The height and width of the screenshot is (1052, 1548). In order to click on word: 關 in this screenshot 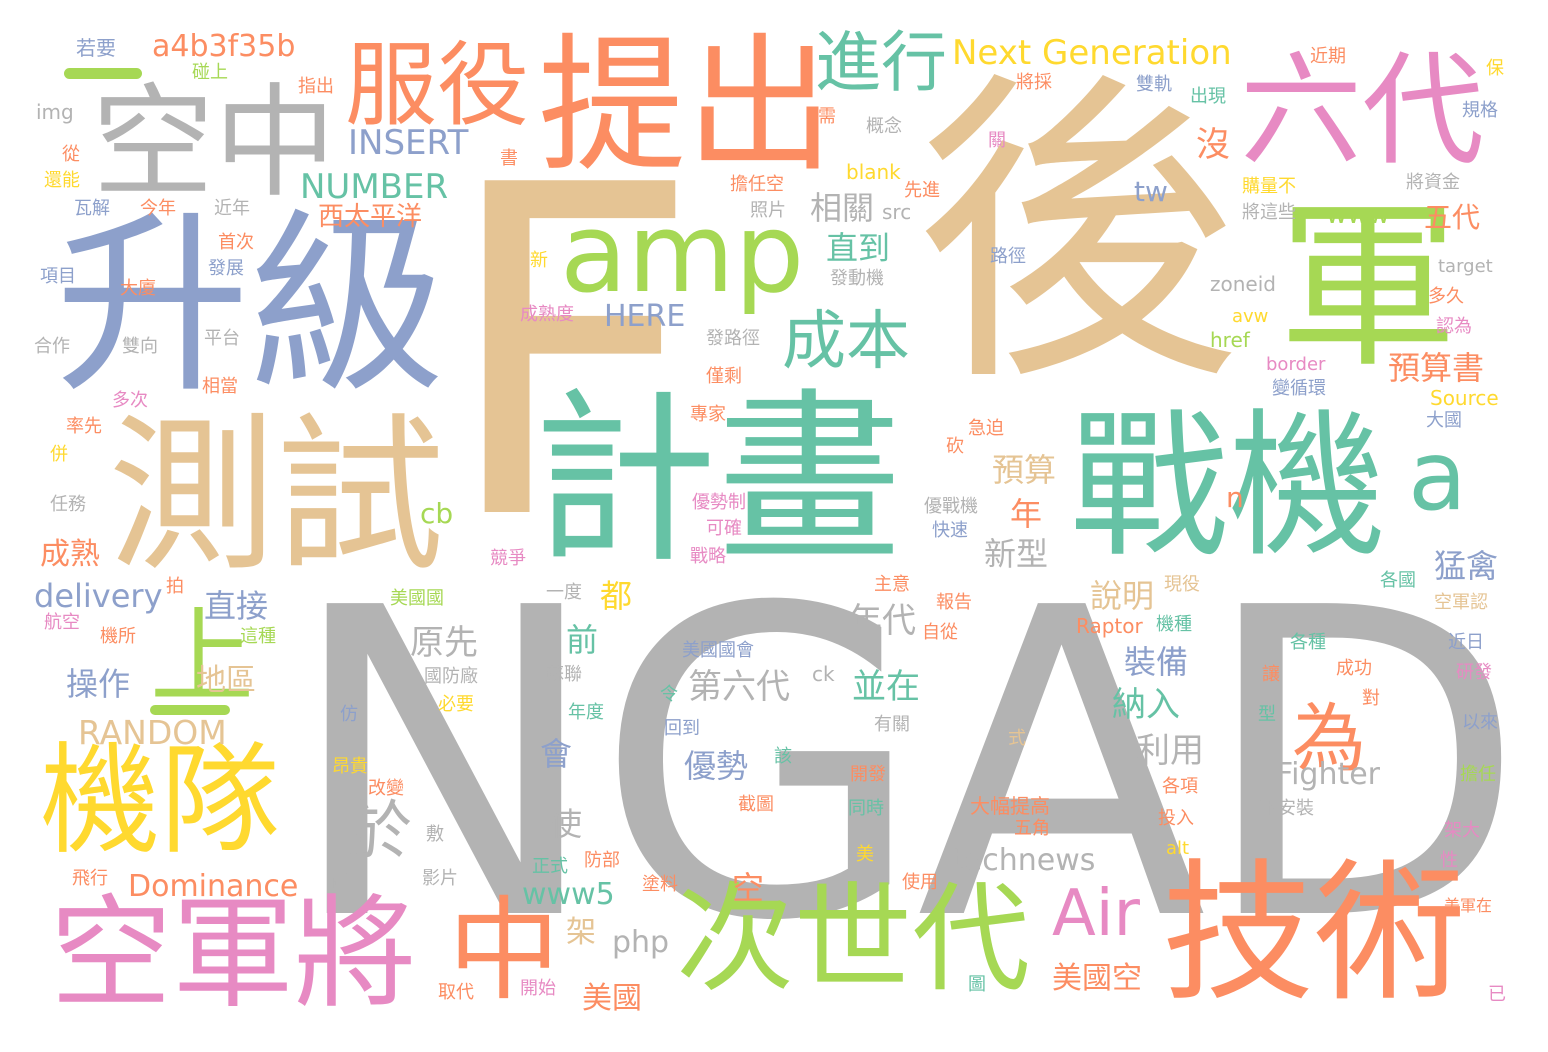, I will do `click(997, 140)`.